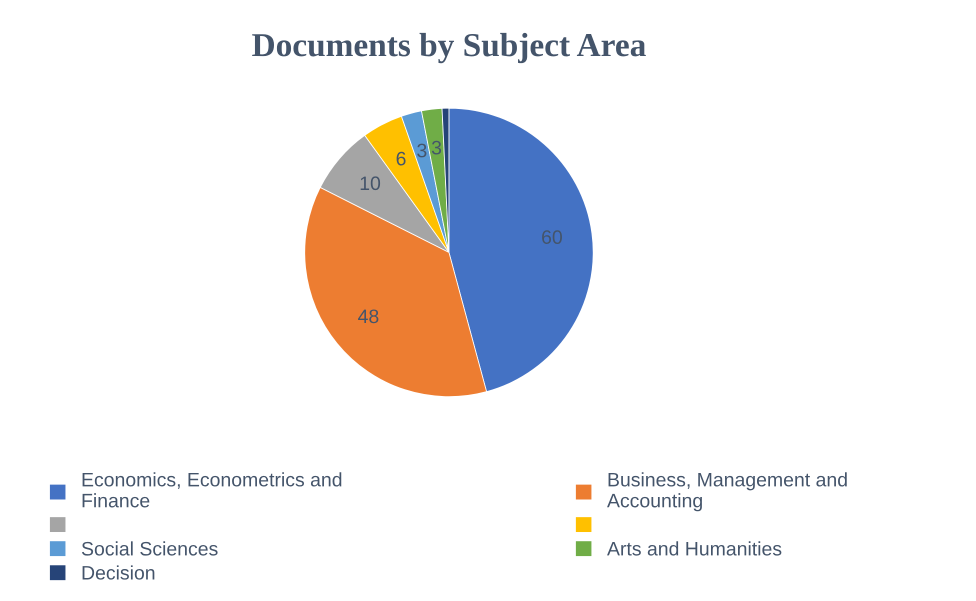 This screenshot has width=976, height=601. Describe the element at coordinates (150, 548) in the screenshot. I see `legend-label: Social Sciences` at that location.